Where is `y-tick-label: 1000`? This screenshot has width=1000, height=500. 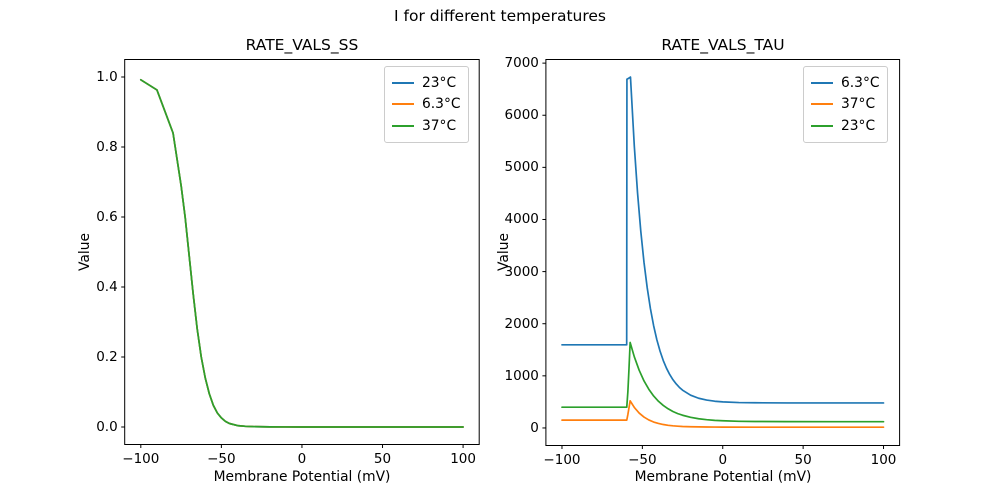
y-tick-label: 1000 is located at coordinates (521, 375).